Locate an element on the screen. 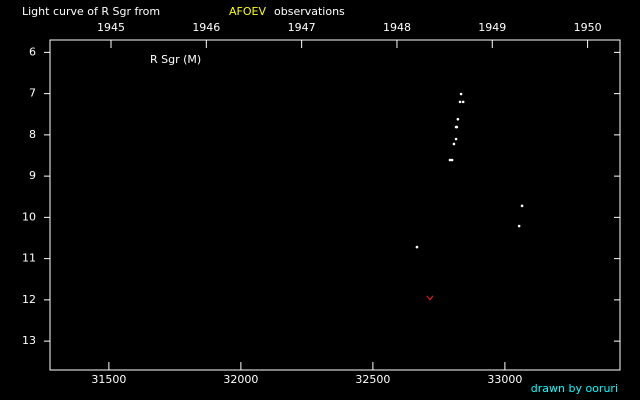 This screenshot has height=400, width=640. x2-tick-label: 1950 is located at coordinates (588, 27).